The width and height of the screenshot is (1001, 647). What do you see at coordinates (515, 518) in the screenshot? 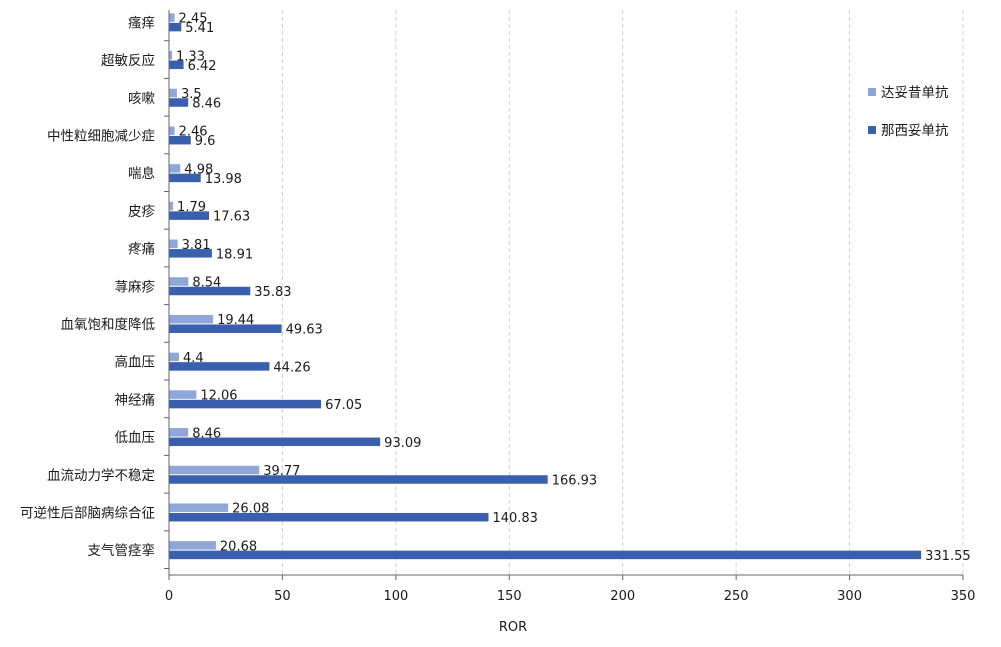
I see `data-label: 140.83` at bounding box center [515, 518].